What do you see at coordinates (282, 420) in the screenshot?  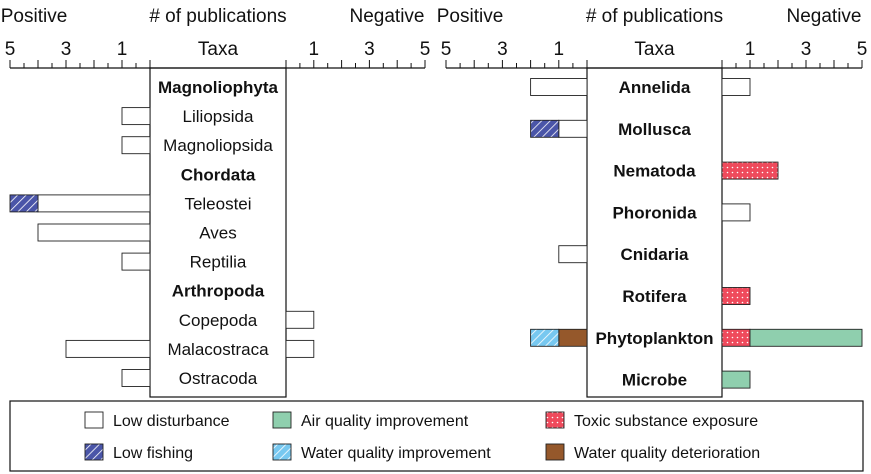 I see `legend-swatch-air-quality-improvement` at bounding box center [282, 420].